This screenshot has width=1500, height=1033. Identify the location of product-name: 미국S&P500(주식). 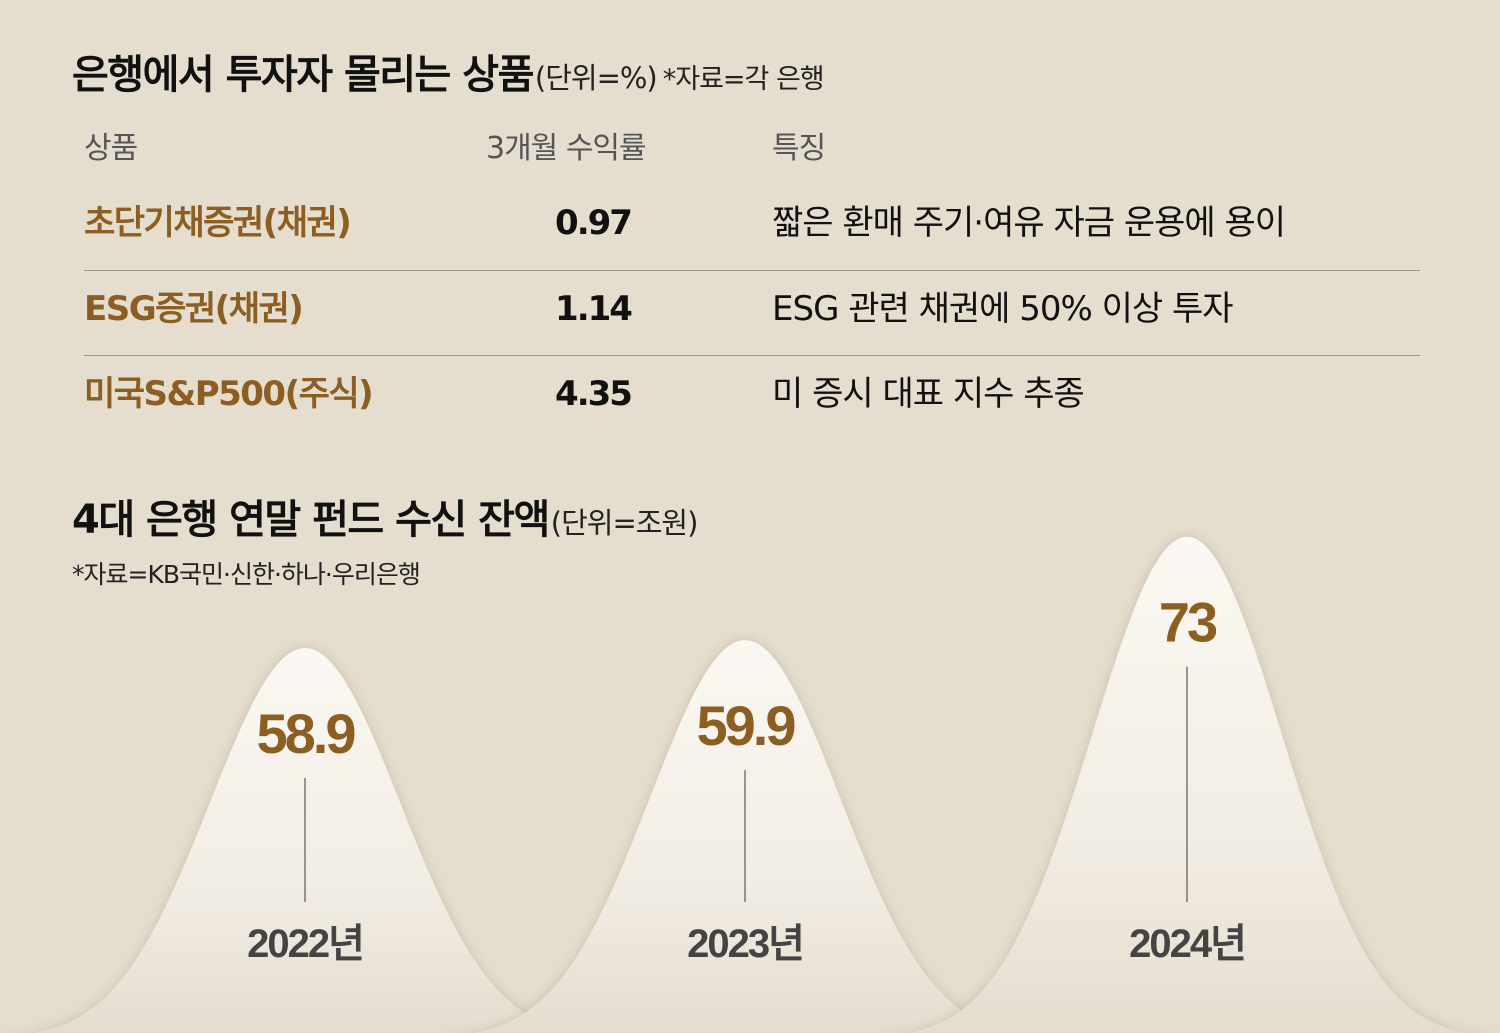
(229, 394).